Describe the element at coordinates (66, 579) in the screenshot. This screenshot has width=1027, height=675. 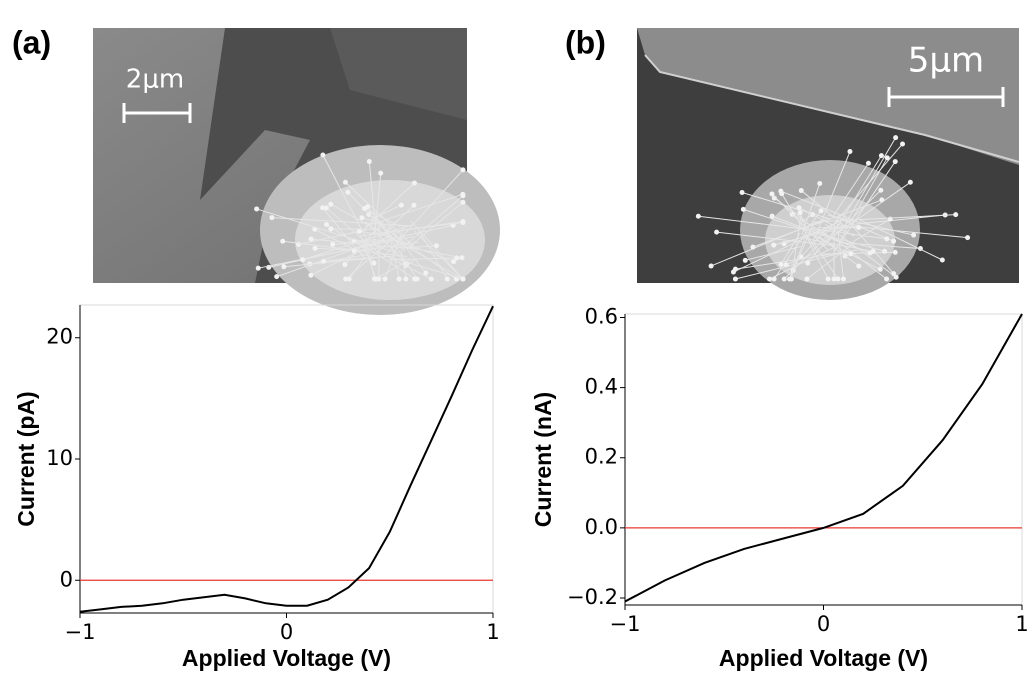
I see `y-tick-label: 0` at that location.